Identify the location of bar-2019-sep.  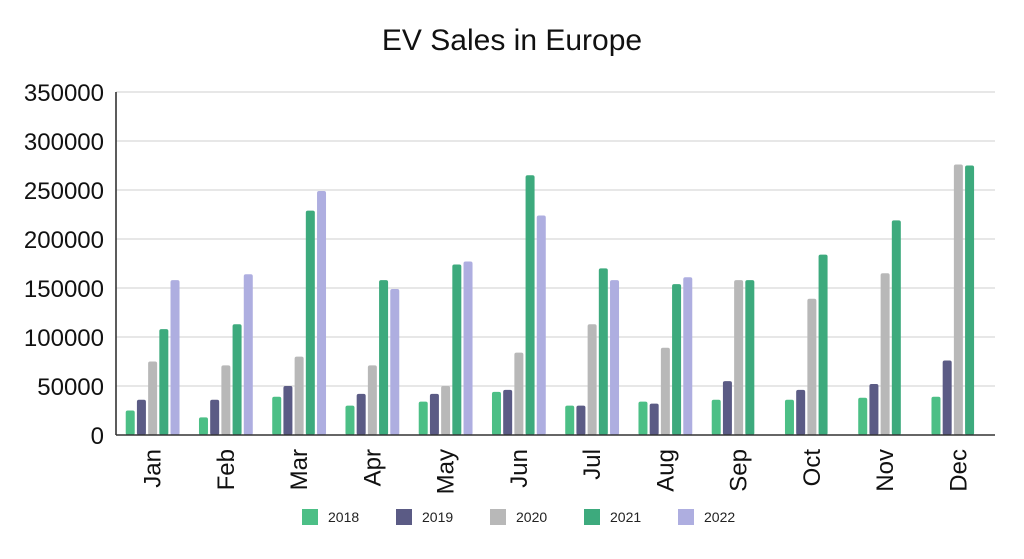
(727, 408).